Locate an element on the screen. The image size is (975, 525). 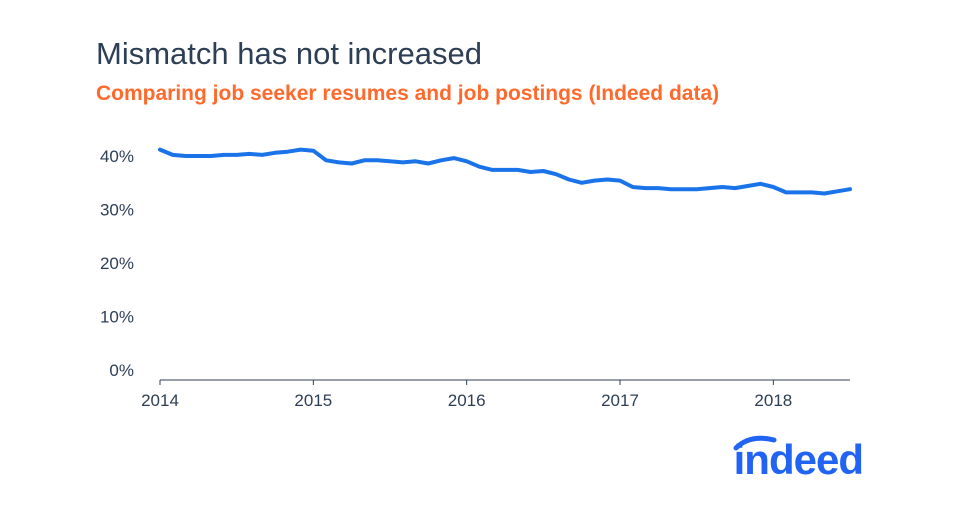
y-tick-label: 30% is located at coordinates (117, 210).